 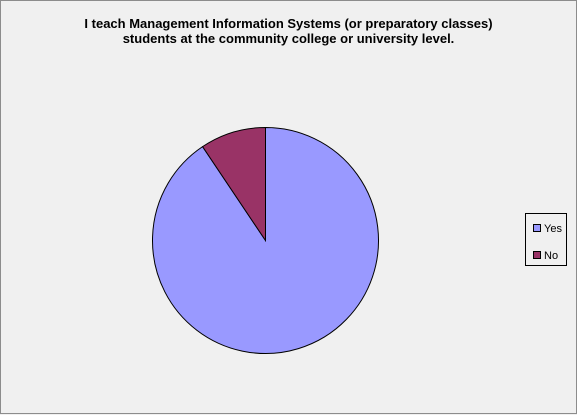 I want to click on legend-item-no: No, so click(x=545, y=256).